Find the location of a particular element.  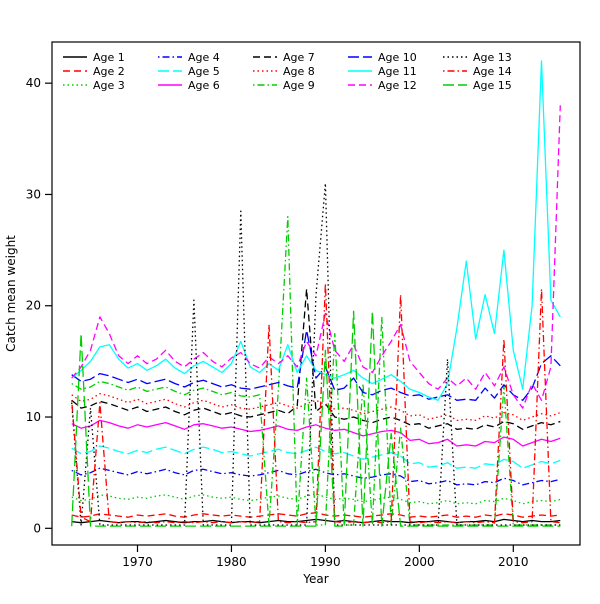

legend-label: Age 15 is located at coordinates (492, 85).